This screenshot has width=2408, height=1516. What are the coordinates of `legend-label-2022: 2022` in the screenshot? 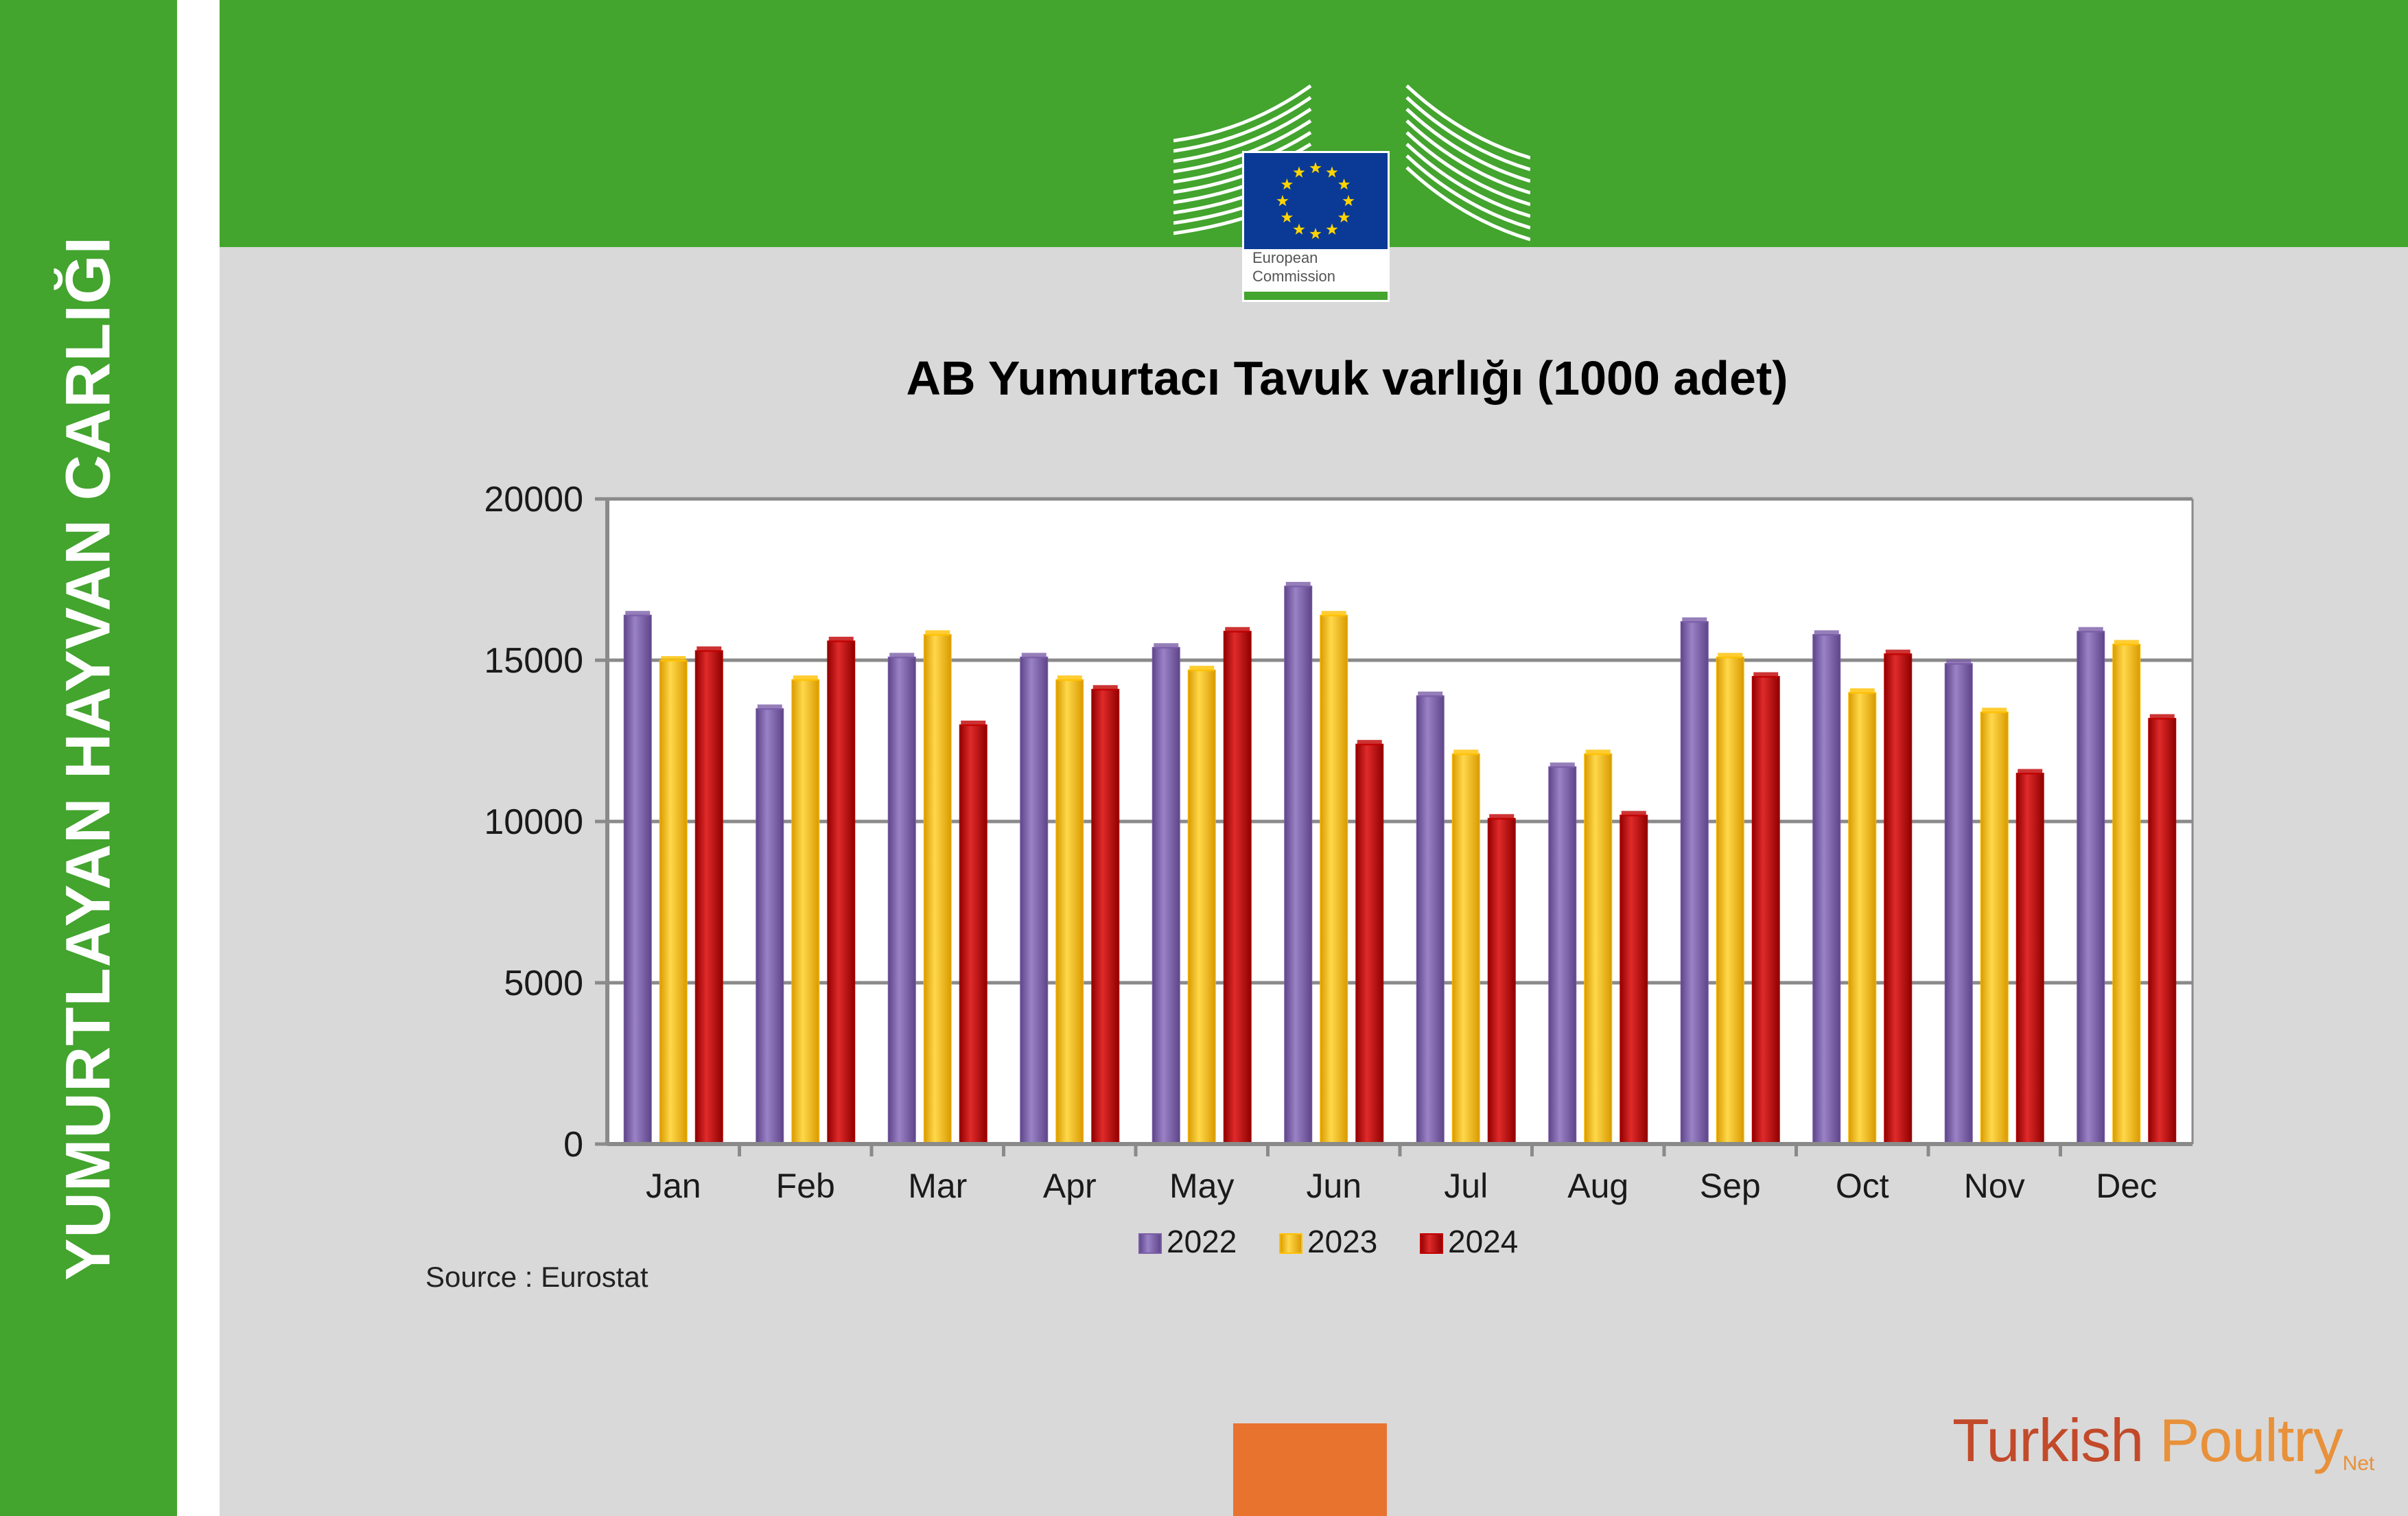 It's located at (1202, 1241).